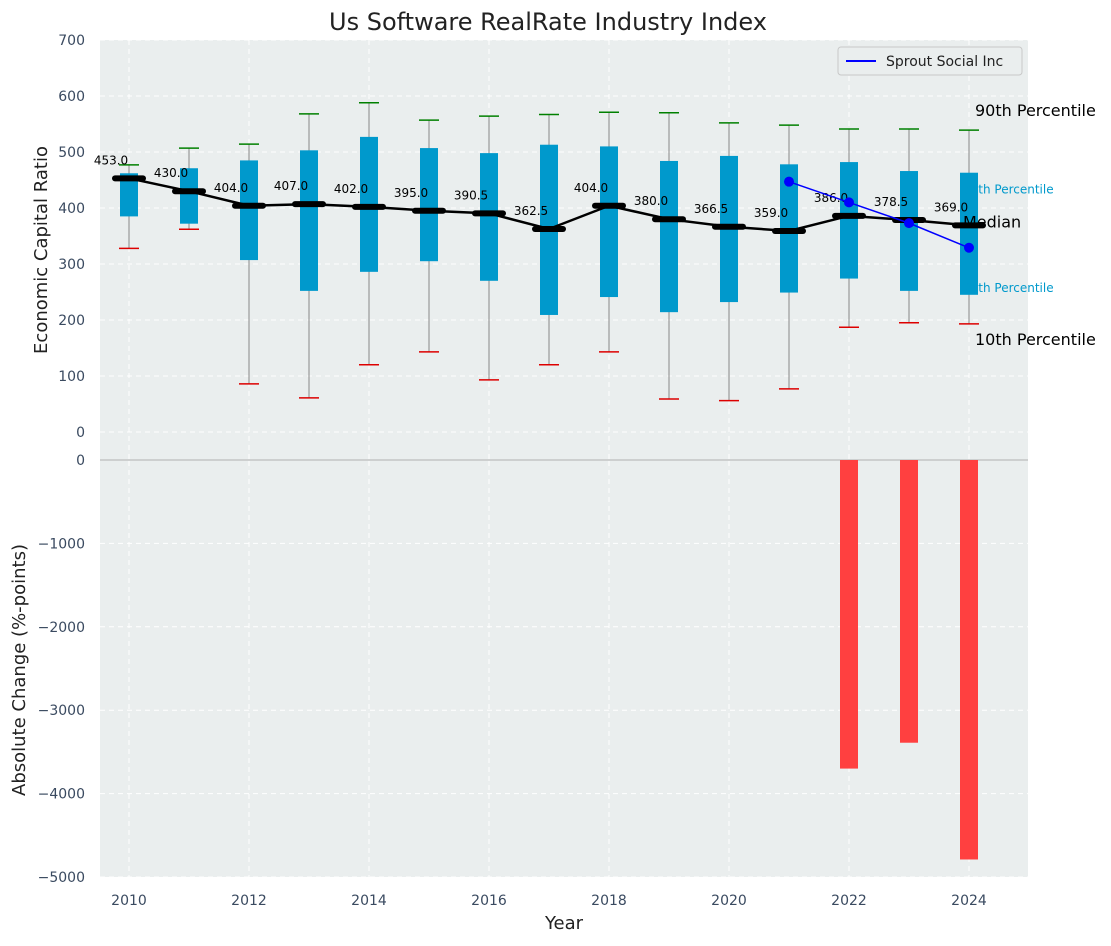  What do you see at coordinates (849, 901) in the screenshot?
I see `x-tick-label: 2022` at bounding box center [849, 901].